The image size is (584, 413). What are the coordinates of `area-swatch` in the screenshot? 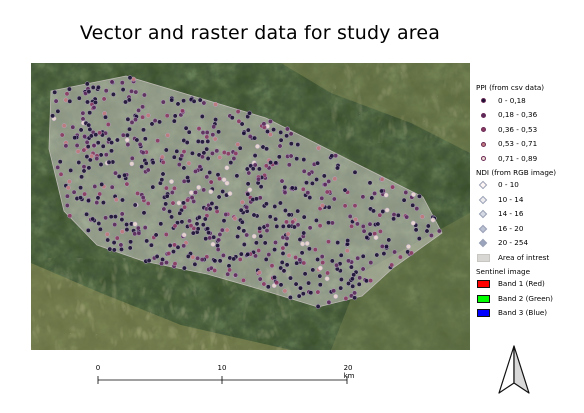 It's located at (483, 257).